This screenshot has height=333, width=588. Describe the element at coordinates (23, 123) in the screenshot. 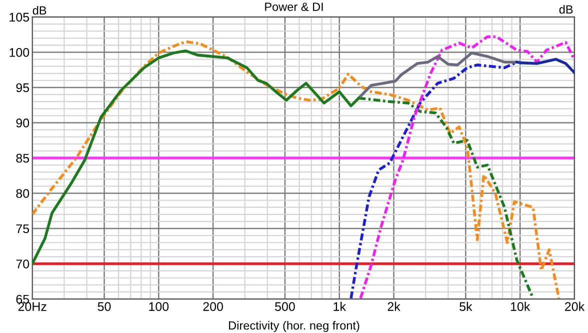

I see `y-tick-label: 90` at that location.